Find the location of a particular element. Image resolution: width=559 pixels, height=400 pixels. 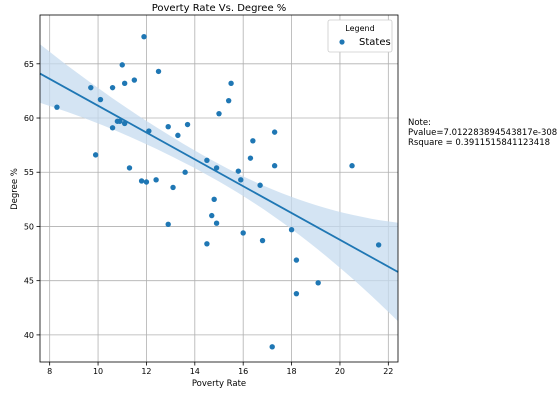

y-tick-label: 60 is located at coordinates (29, 118).